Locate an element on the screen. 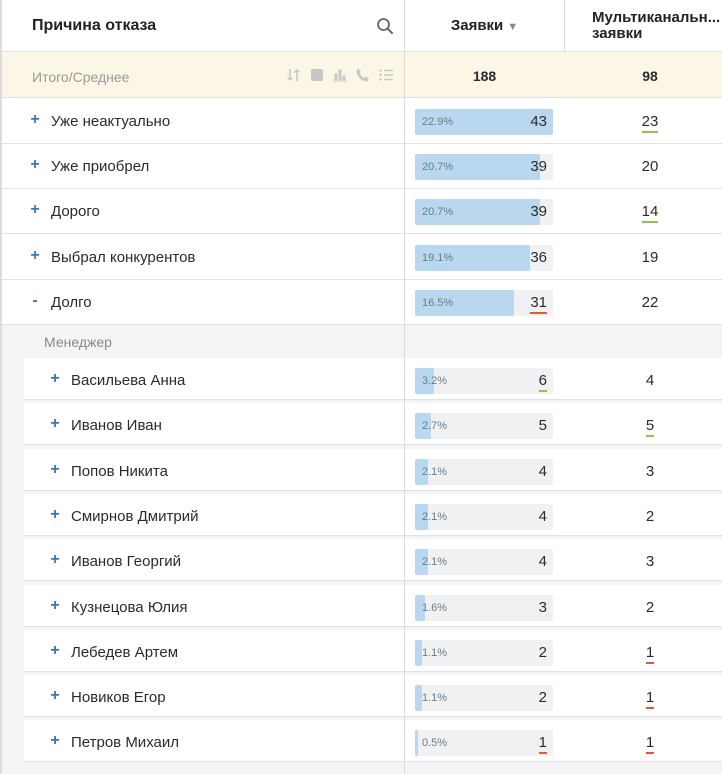 The height and width of the screenshot is (774, 722). manager-row: + Смирнов Дмитрий 2.1% 4 2 is located at coordinates (373, 514).